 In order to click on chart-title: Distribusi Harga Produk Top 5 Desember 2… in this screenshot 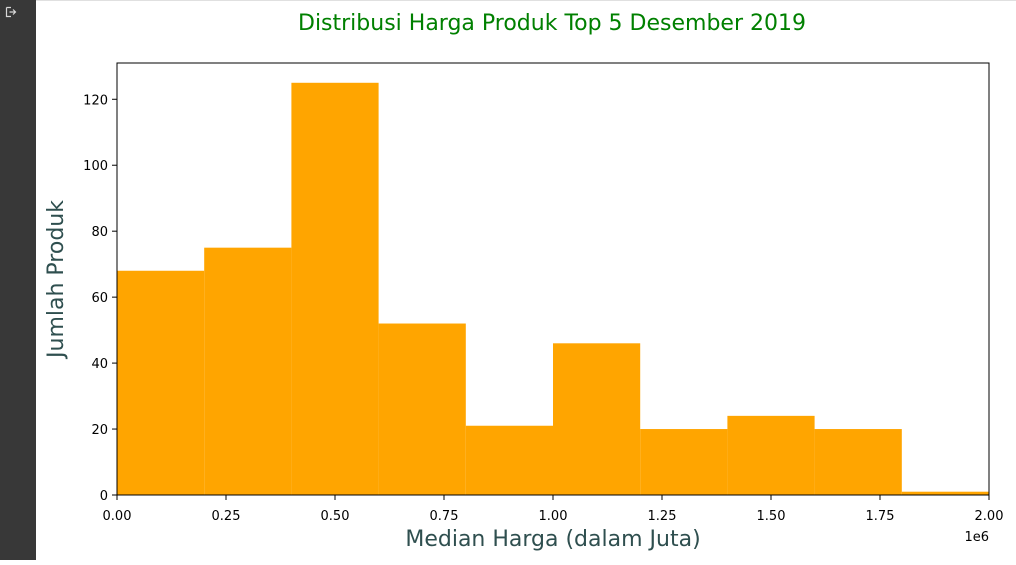, I will do `click(552, 23)`.